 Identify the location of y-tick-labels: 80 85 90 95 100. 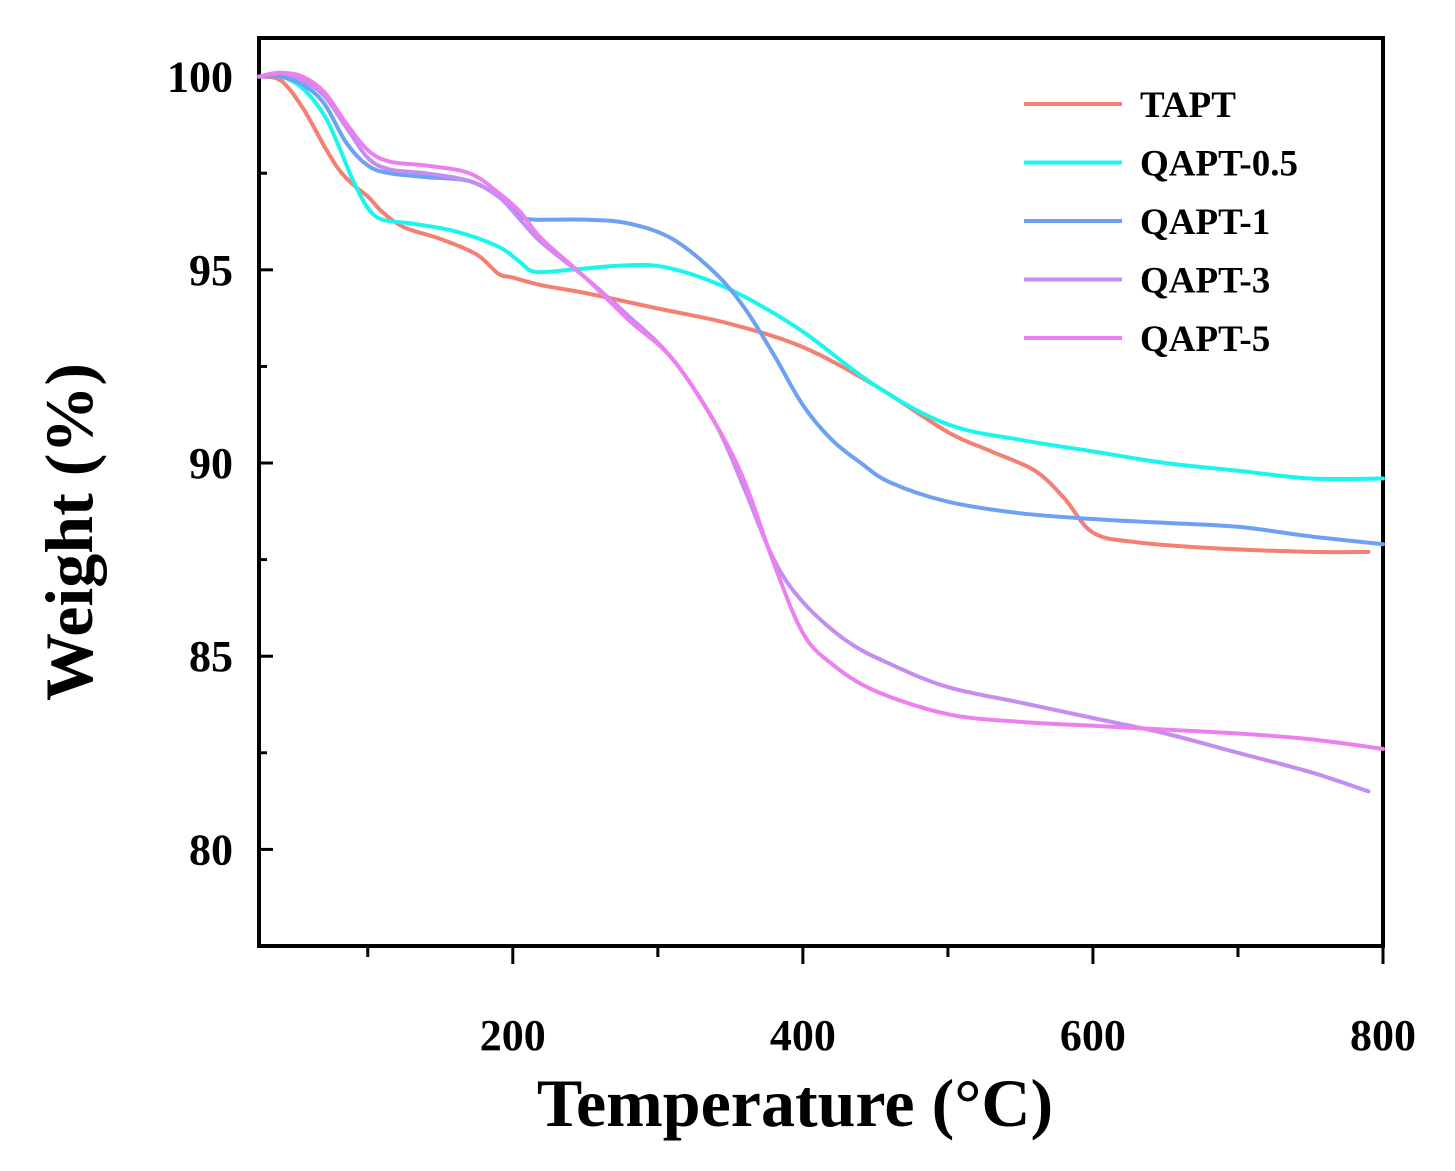
(200, 464).